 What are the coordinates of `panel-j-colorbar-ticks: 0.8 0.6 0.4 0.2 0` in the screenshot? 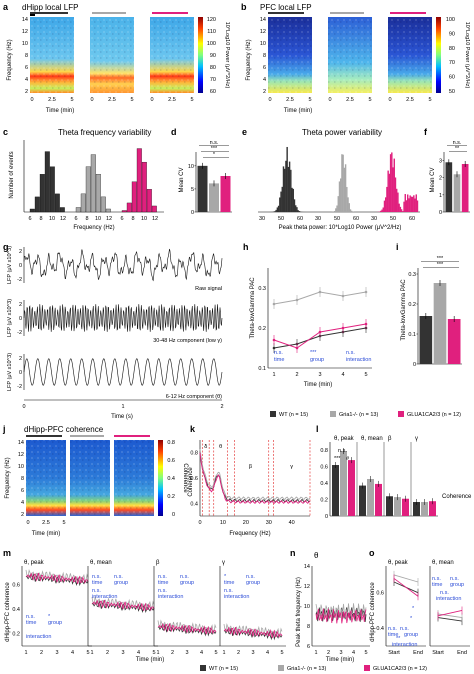 It's located at (171, 479).